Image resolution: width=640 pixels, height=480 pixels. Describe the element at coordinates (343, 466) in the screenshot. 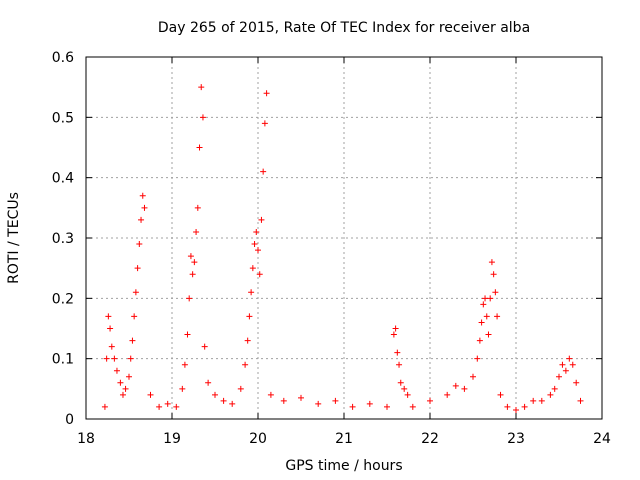

I see `x-axis-label: GPS time / hours` at that location.